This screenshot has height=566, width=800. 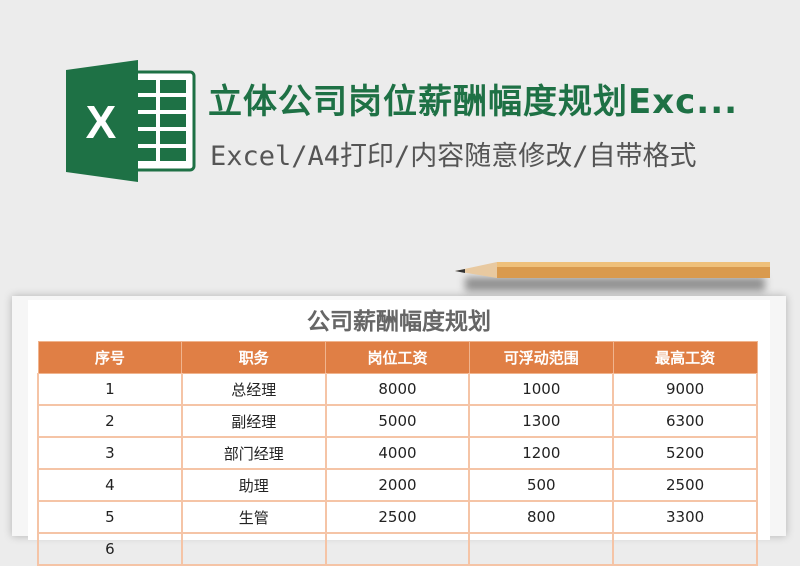 What do you see at coordinates (615, 284) in the screenshot?
I see `pencil-shadow` at bounding box center [615, 284].